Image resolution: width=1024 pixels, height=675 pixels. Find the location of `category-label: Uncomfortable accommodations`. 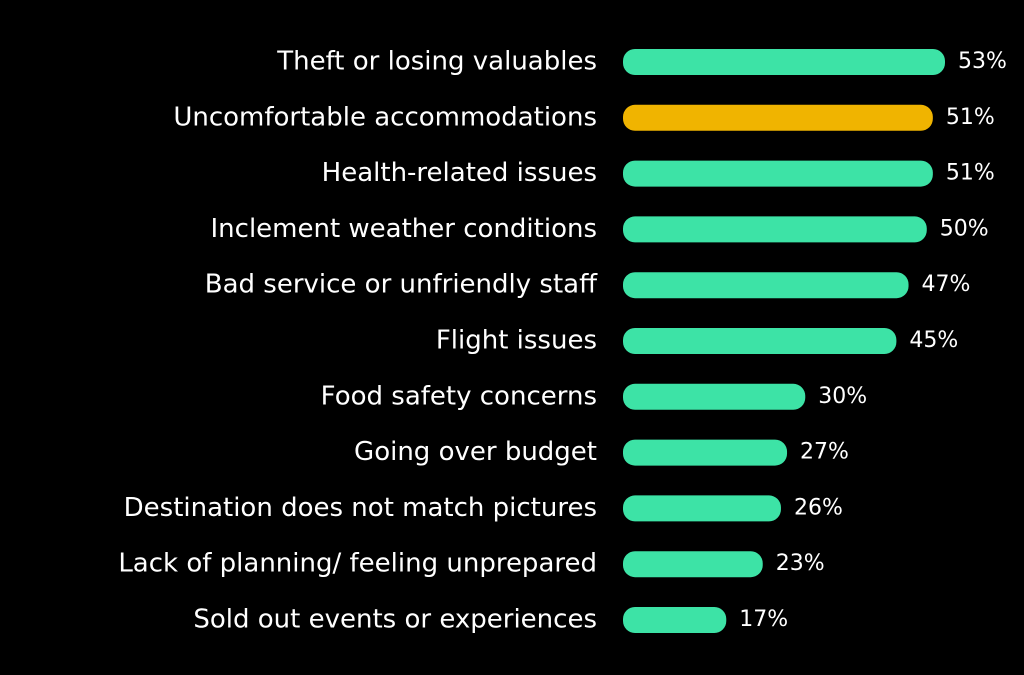

category-label: Uncomfortable accommodations is located at coordinates (385, 117).